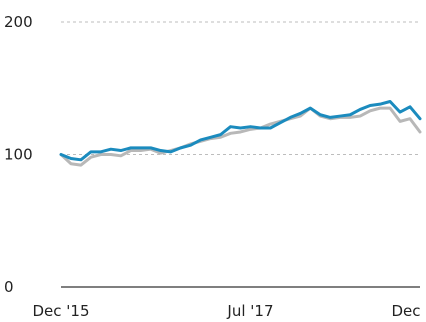 The width and height of the screenshot is (426, 322). I want to click on x-tick-label-0: Dec '15, so click(60, 311).